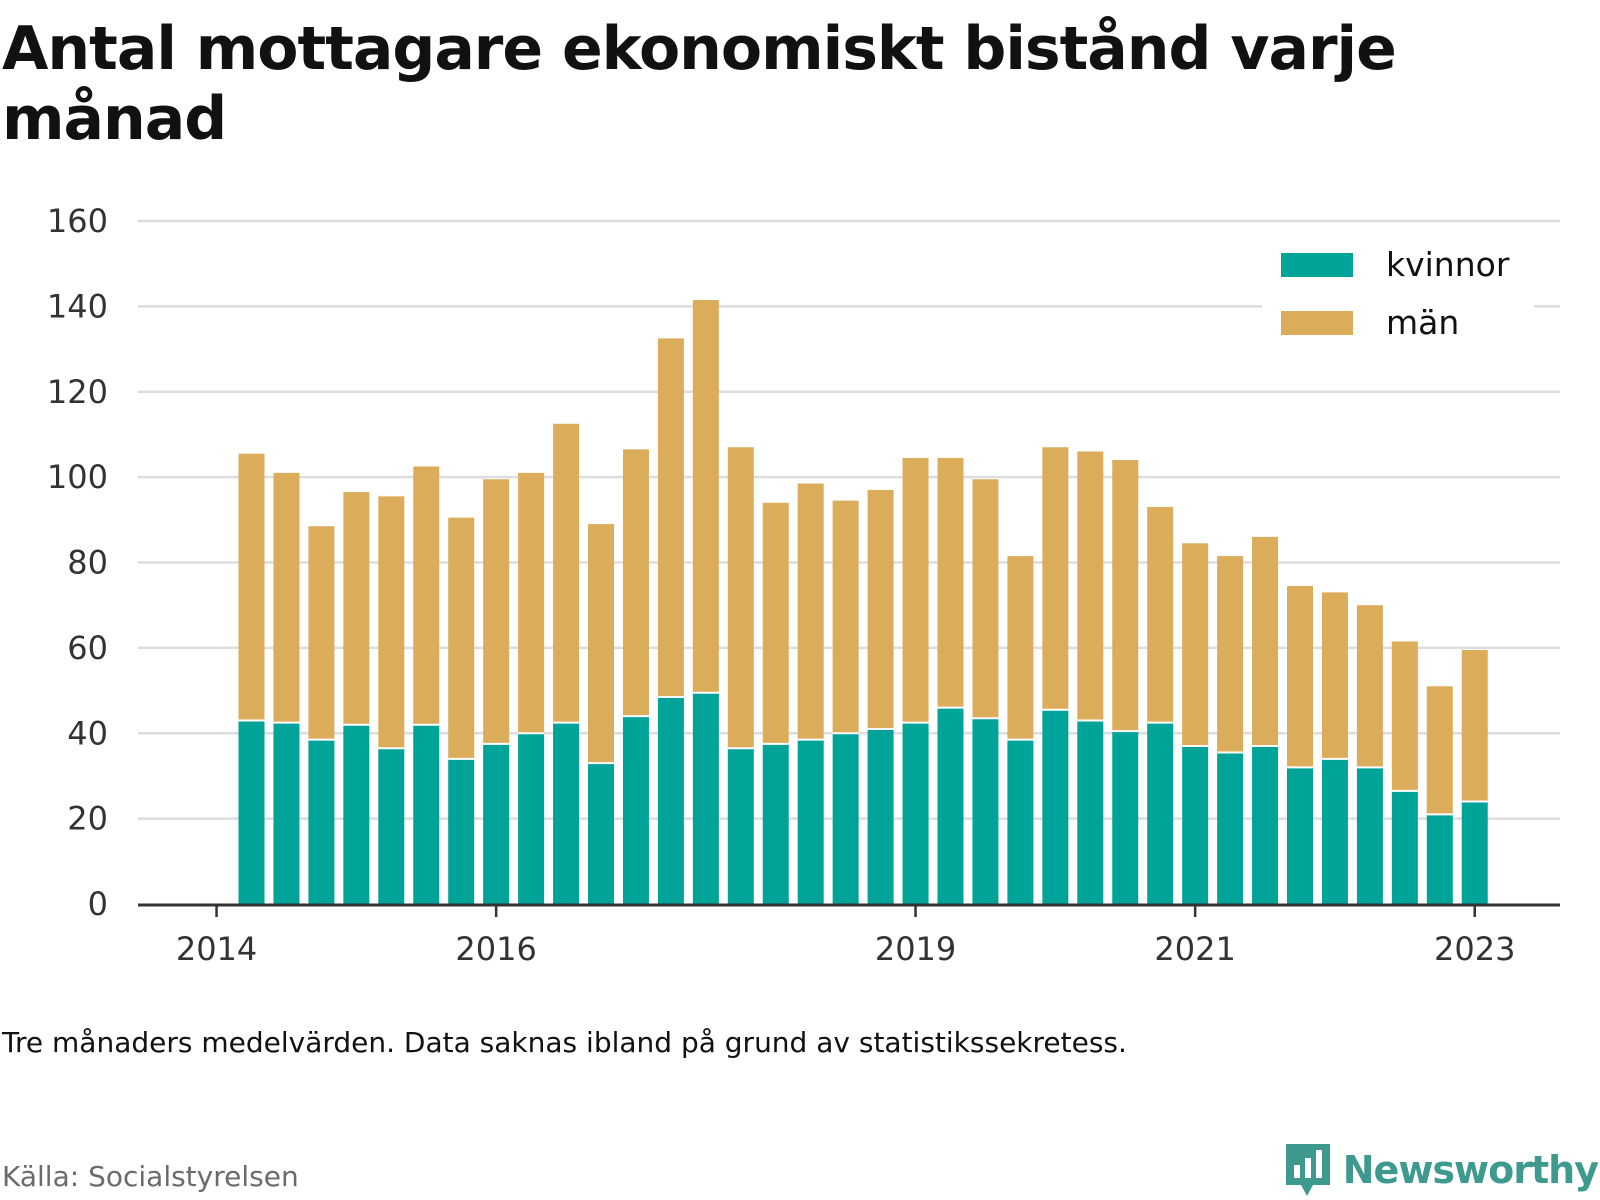 The image size is (1600, 1200). I want to click on y-tick-label: 20, so click(87, 819).